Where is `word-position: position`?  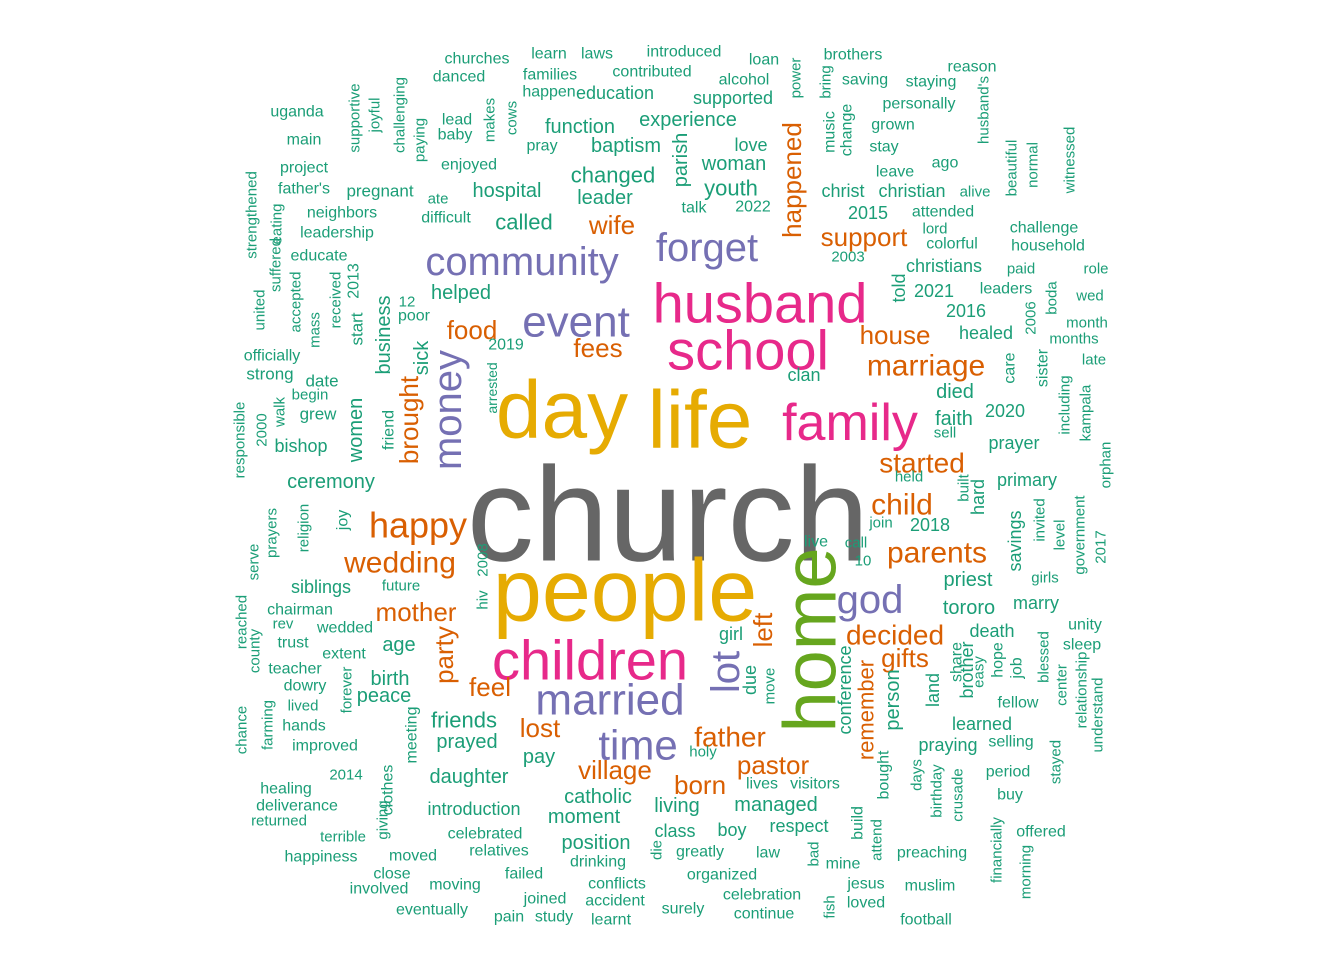
word-position: position is located at coordinates (596, 843).